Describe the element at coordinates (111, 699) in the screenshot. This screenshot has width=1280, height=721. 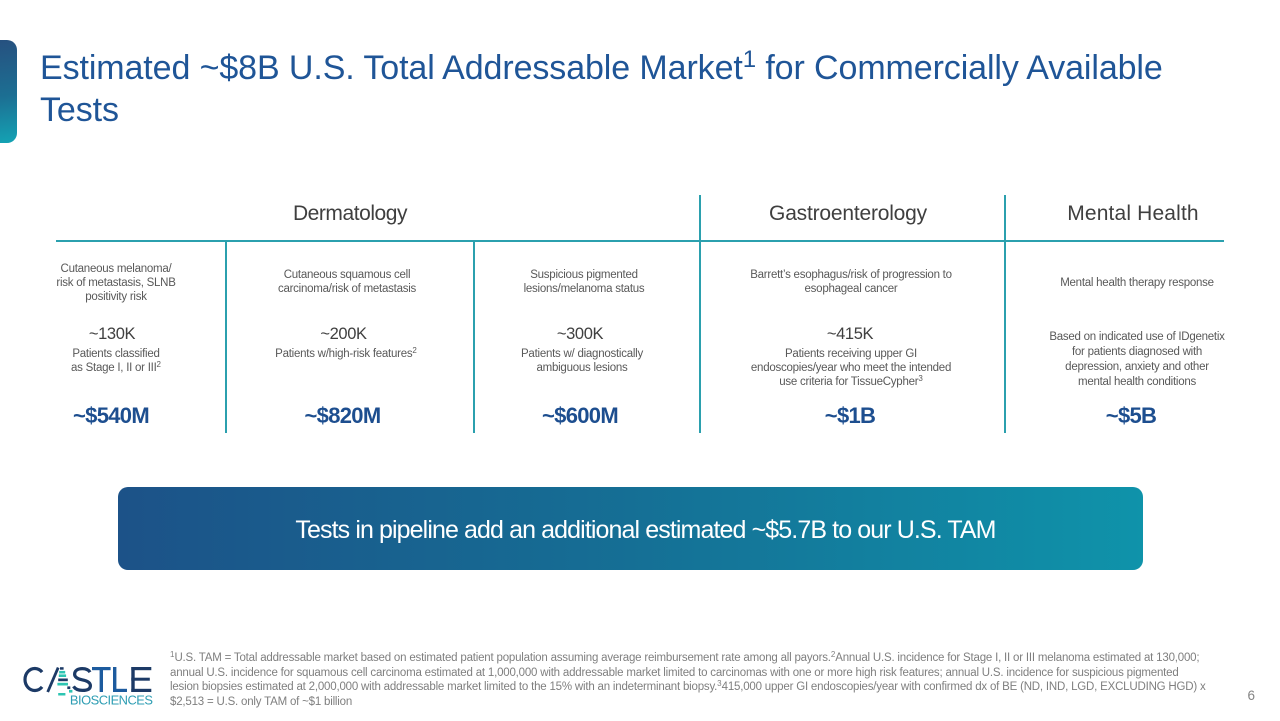
I see `svg-text: BIOSCIENCES` at that location.